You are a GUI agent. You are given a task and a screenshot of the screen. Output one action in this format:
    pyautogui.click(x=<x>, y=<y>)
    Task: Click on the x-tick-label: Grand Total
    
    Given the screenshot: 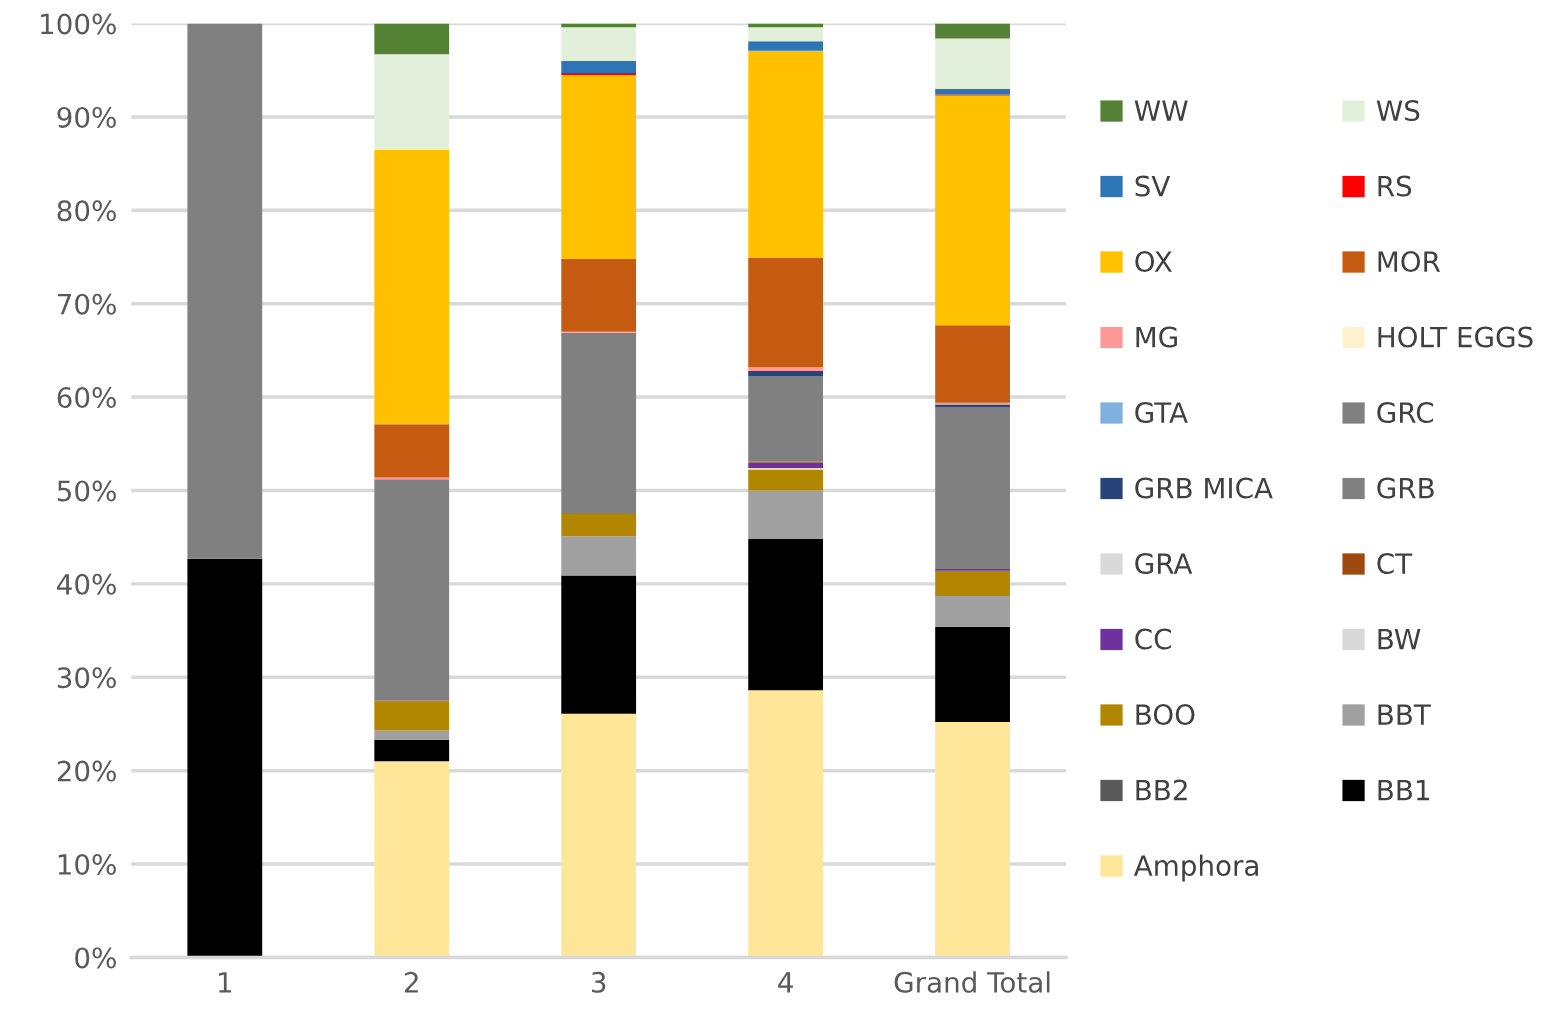 What is the action you would take?
    pyautogui.click(x=972, y=982)
    